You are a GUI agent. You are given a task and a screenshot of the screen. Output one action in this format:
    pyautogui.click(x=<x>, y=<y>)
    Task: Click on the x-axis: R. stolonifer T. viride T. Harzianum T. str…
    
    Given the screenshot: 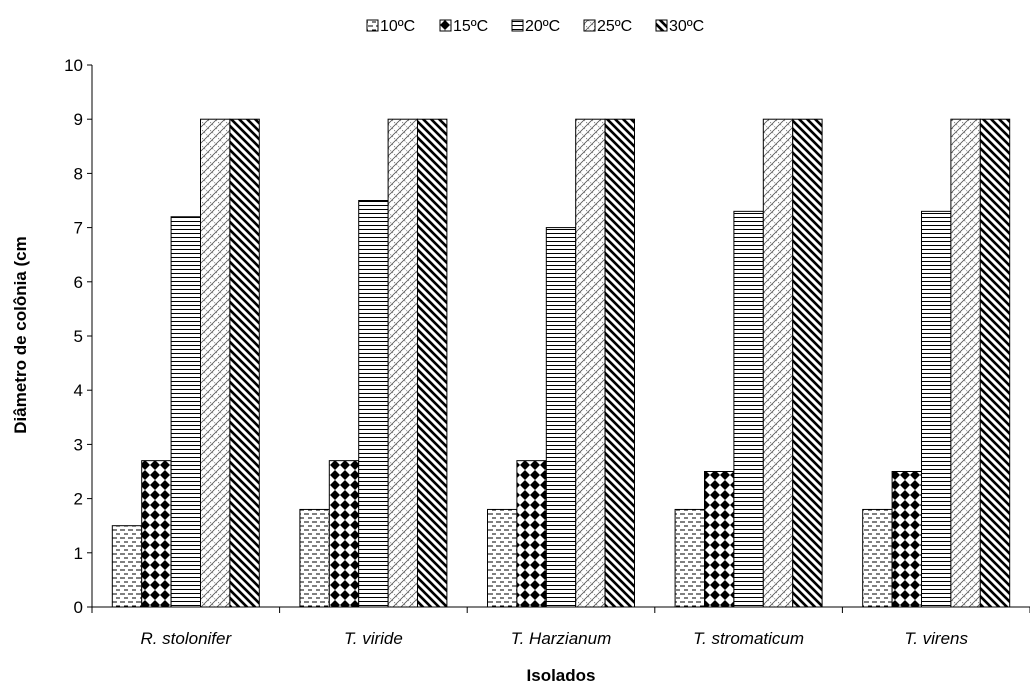 What is the action you would take?
    pyautogui.click(x=560, y=627)
    